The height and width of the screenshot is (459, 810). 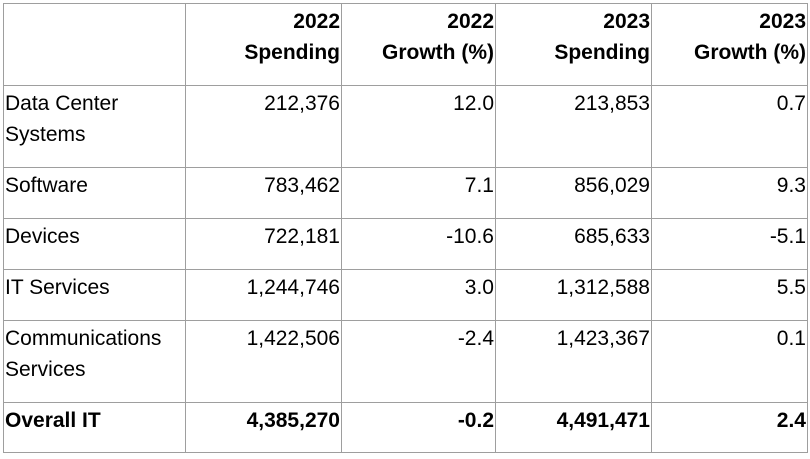 I want to click on total-2022-growth: -0.2, so click(x=418, y=427).